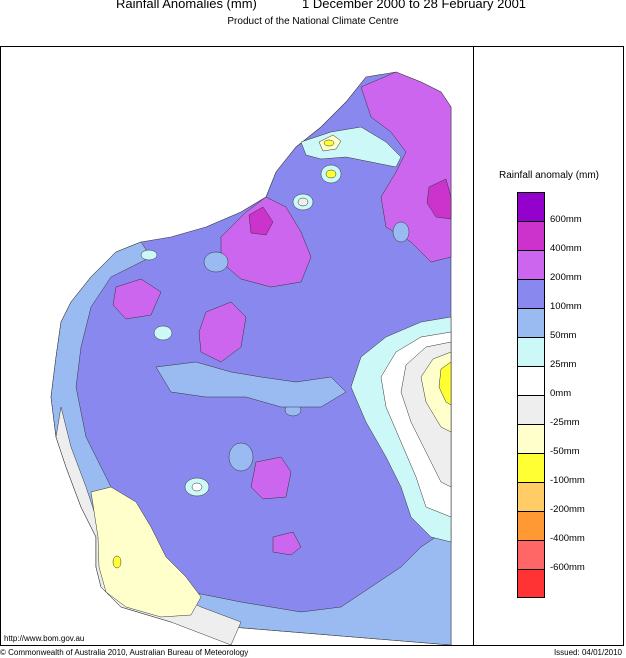 The image size is (626, 658). What do you see at coordinates (313, 21) in the screenshot?
I see `map-subtitle: Product of the National Climate Centre` at bounding box center [313, 21].